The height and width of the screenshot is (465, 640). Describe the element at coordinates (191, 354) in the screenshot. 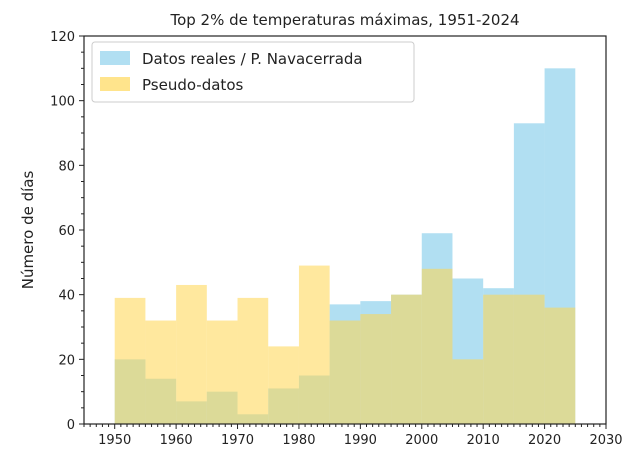

I see `bar-pseudo-1960` at that location.